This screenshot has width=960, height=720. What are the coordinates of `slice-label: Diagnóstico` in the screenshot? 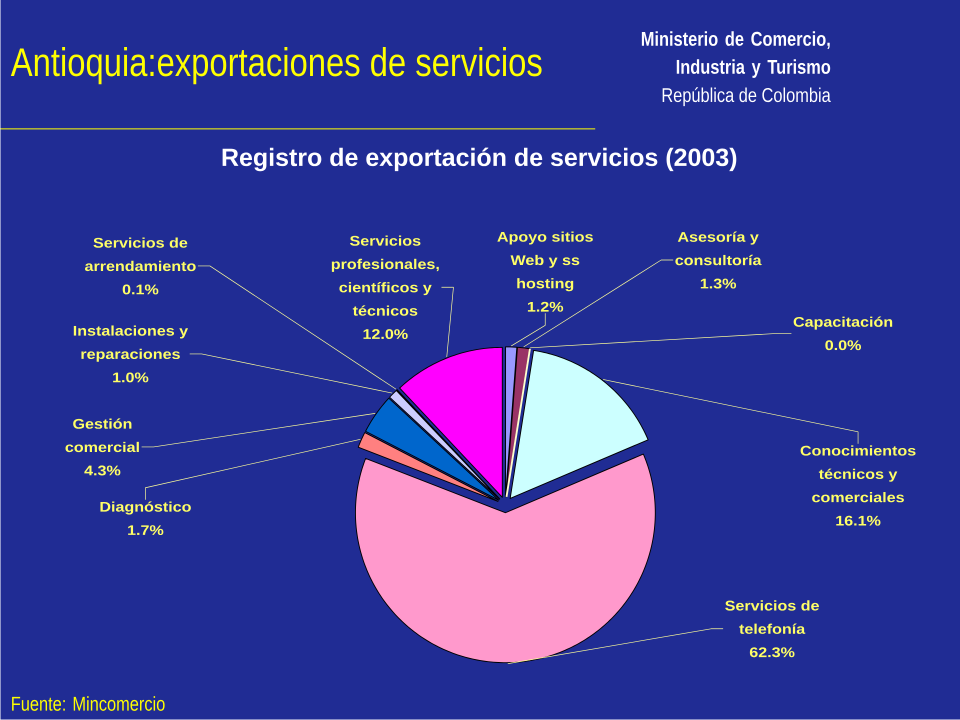 It's located at (145, 508).